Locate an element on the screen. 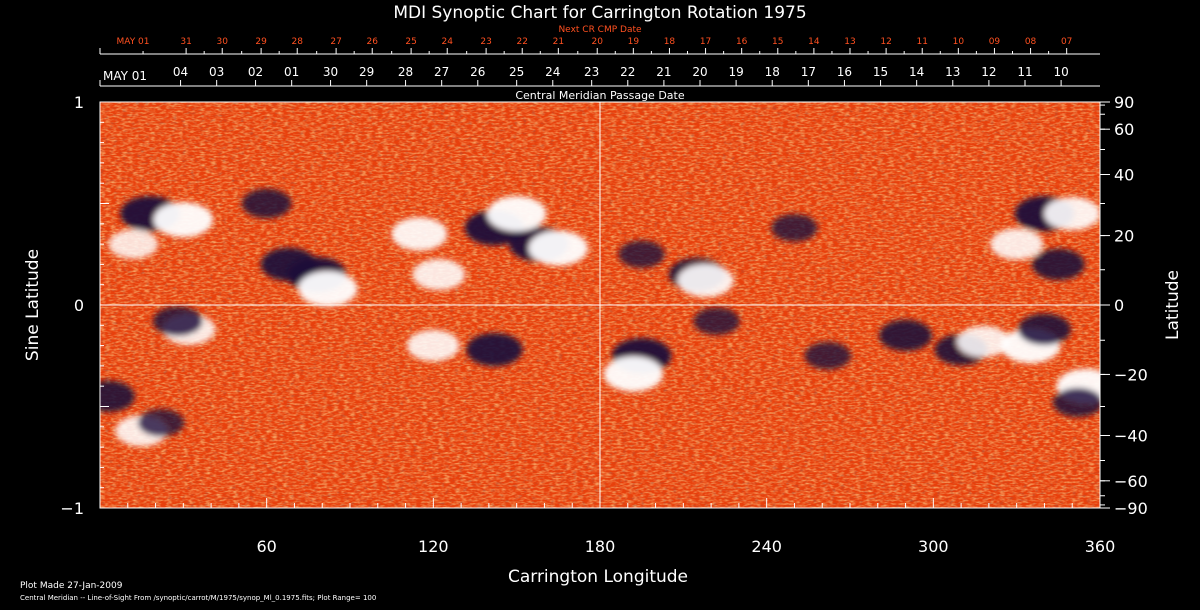 Image resolution: width=1200 pixels, height=610 pixels. y-right-tick-label: 90 is located at coordinates (1124, 102).